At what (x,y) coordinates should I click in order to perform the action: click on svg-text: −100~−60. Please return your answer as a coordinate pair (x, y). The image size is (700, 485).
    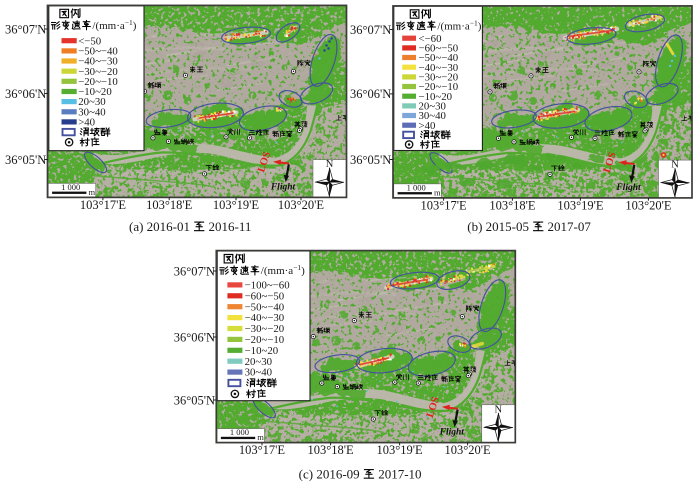
    Looking at the image, I should click on (267, 286).